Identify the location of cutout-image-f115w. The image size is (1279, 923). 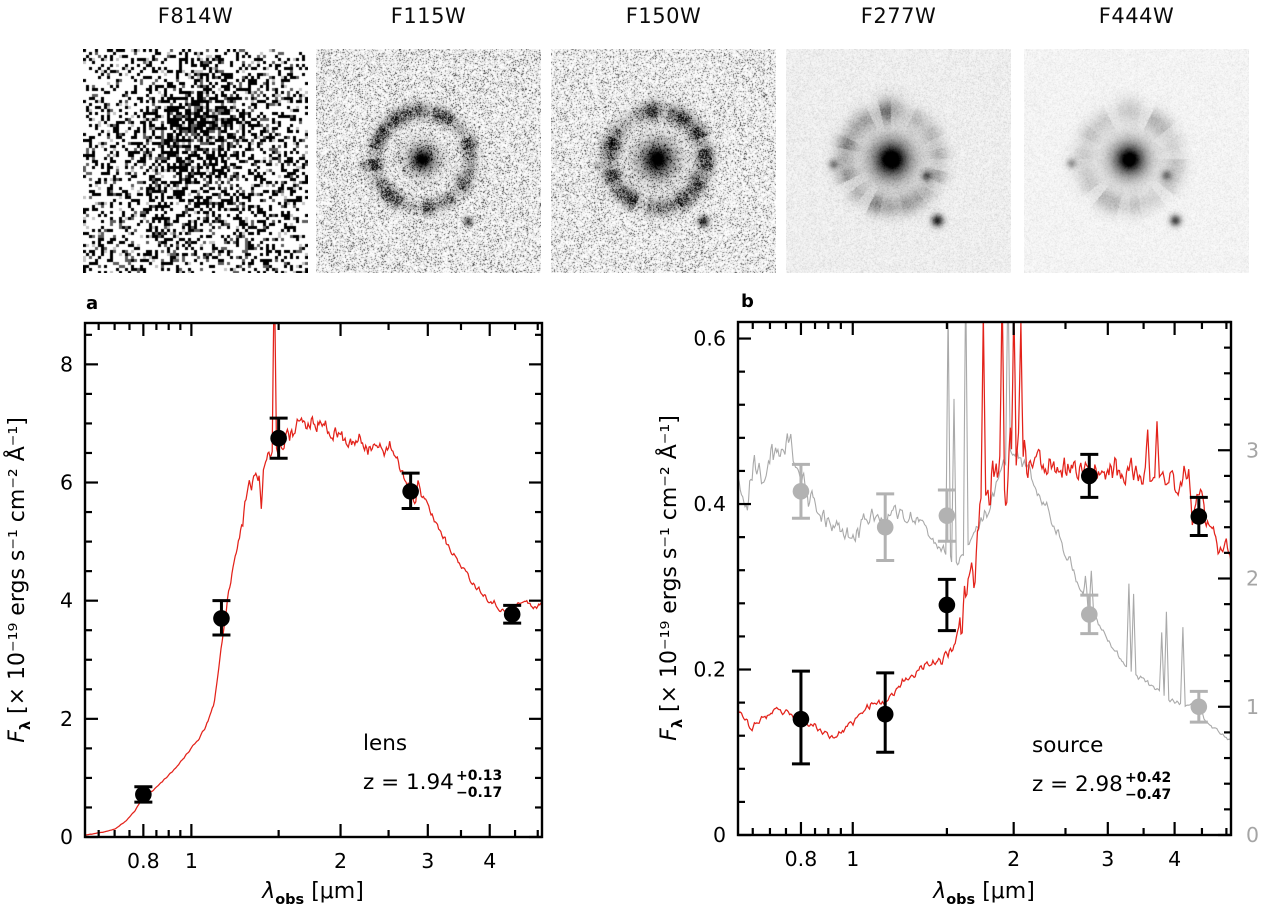
(428, 161).